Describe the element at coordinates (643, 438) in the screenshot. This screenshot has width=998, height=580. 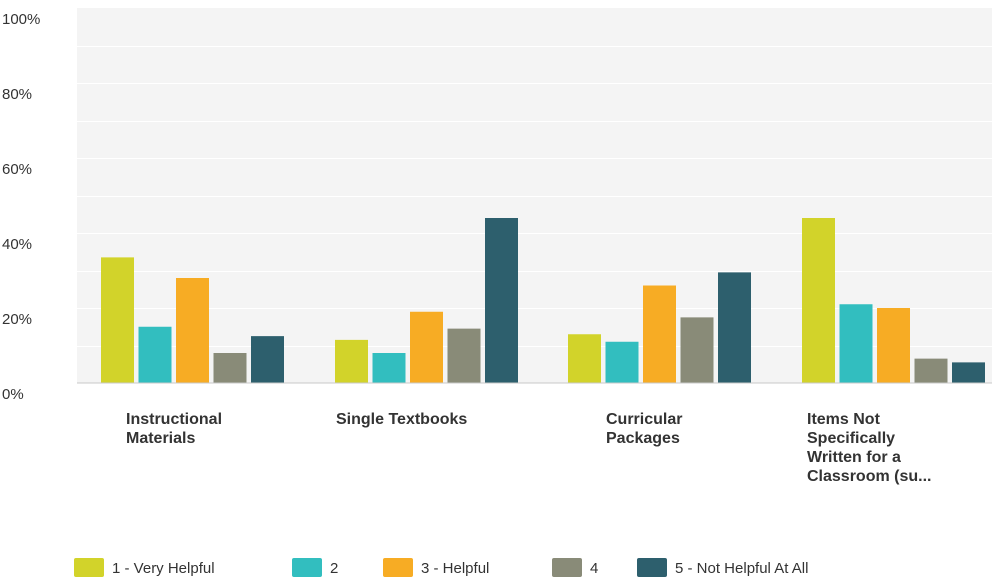
I see `category-label-line: Packages` at that location.